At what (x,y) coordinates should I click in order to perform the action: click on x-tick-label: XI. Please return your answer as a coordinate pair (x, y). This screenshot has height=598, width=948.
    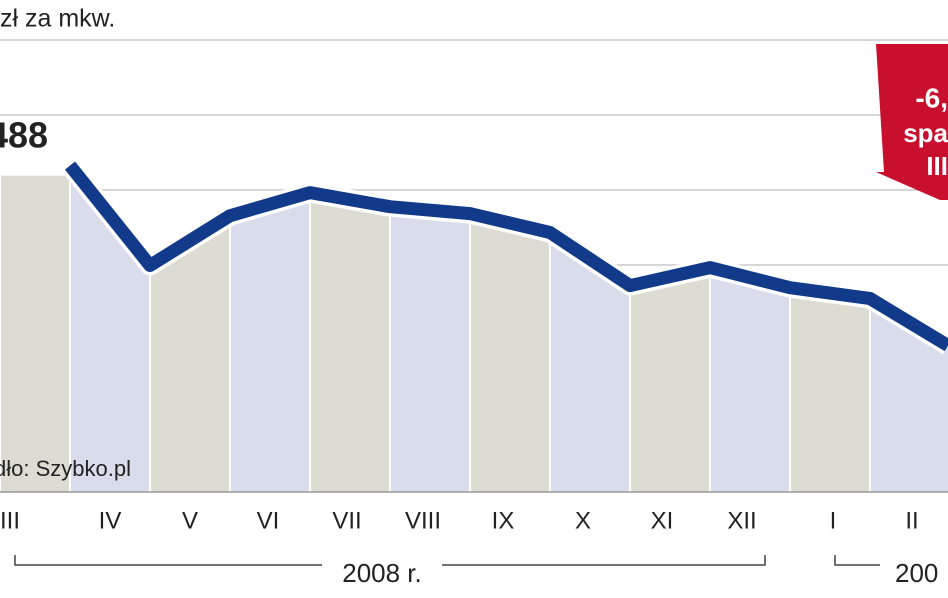
    Looking at the image, I should click on (662, 520).